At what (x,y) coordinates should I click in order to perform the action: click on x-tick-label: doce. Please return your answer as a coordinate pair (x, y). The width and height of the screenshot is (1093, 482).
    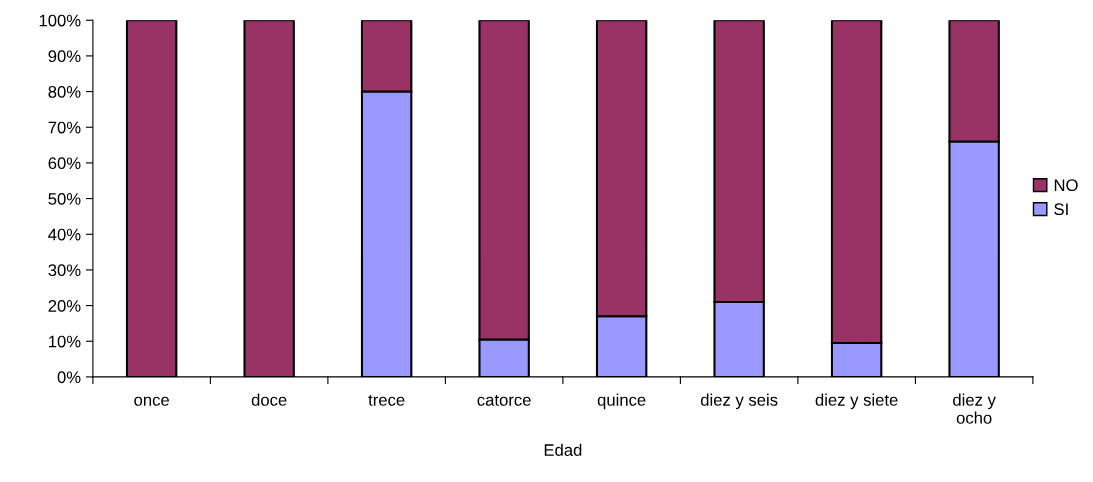
    Looking at the image, I should click on (269, 399).